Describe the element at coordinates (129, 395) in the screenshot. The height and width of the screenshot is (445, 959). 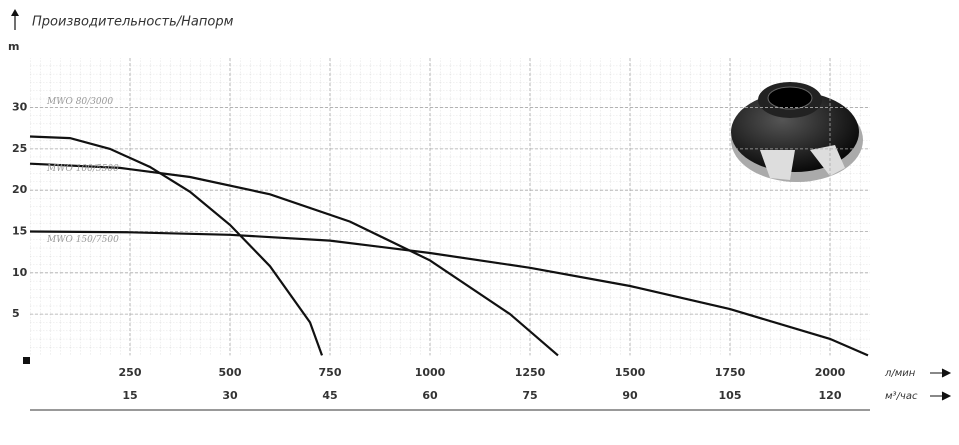
I see `x2-tick-label: 15` at that location.